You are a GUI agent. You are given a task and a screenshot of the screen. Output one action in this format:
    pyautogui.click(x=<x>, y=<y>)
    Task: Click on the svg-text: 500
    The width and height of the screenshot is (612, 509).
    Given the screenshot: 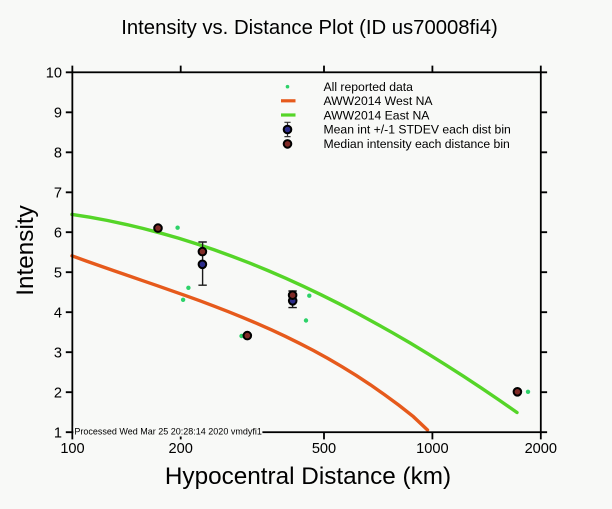 What is the action you would take?
    pyautogui.click(x=324, y=449)
    